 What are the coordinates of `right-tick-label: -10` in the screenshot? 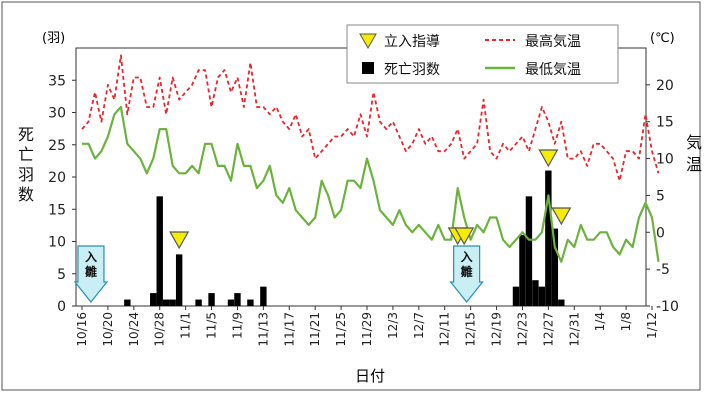 It's located at (667, 307).